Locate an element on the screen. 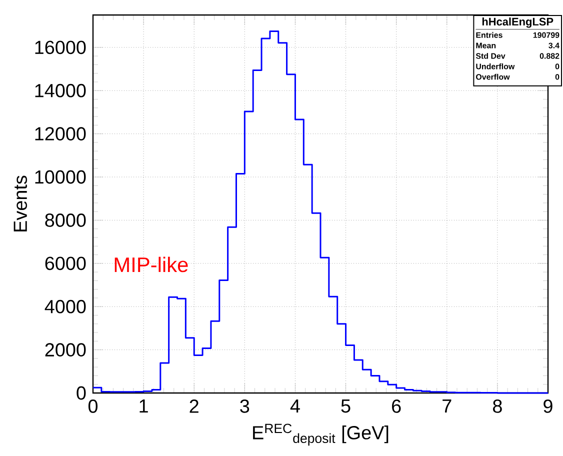  y-tick-label: 0 is located at coordinates (81, 393).